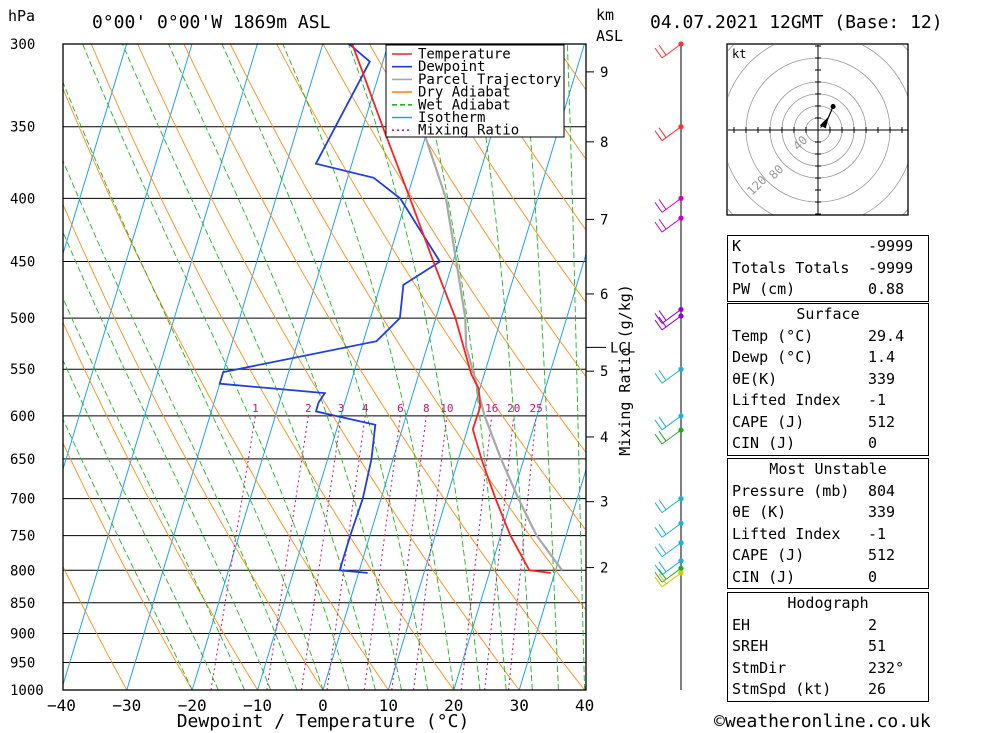  I want to click on totals-totals-value: -9999, so click(891, 267).